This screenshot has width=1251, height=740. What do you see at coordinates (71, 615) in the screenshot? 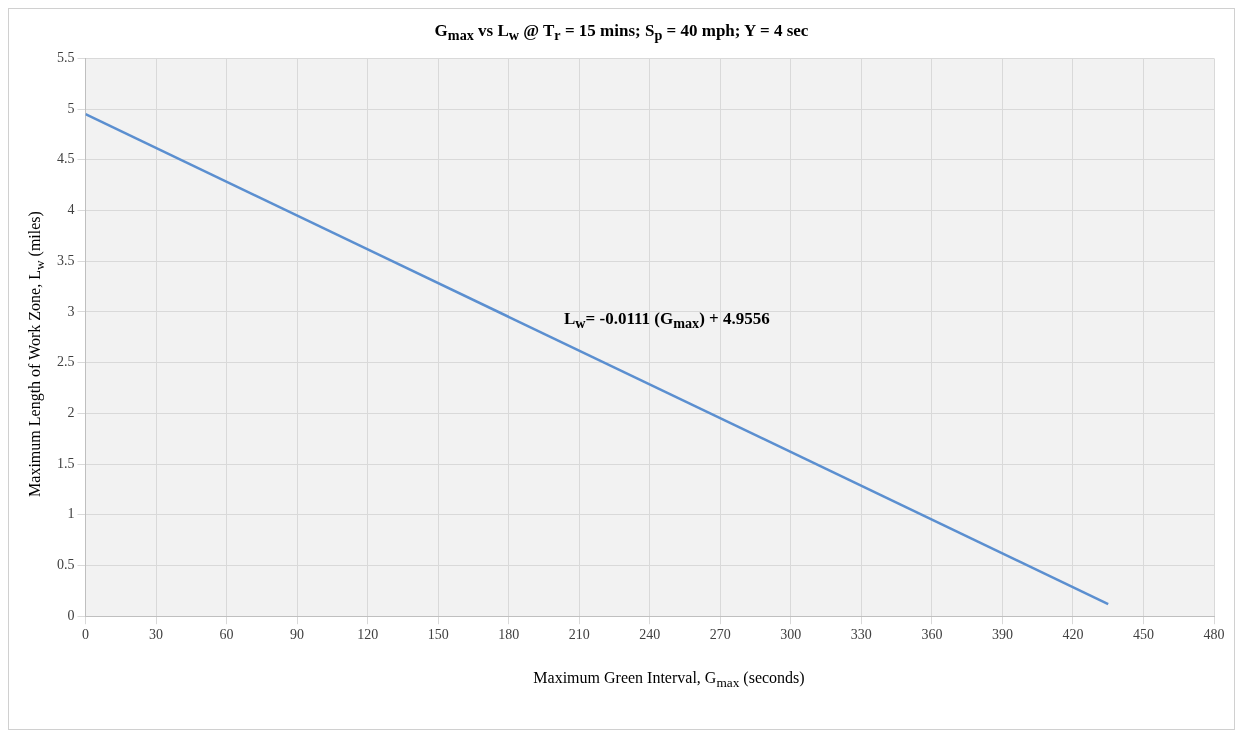
I see `y-tick-label: 0` at bounding box center [71, 615].